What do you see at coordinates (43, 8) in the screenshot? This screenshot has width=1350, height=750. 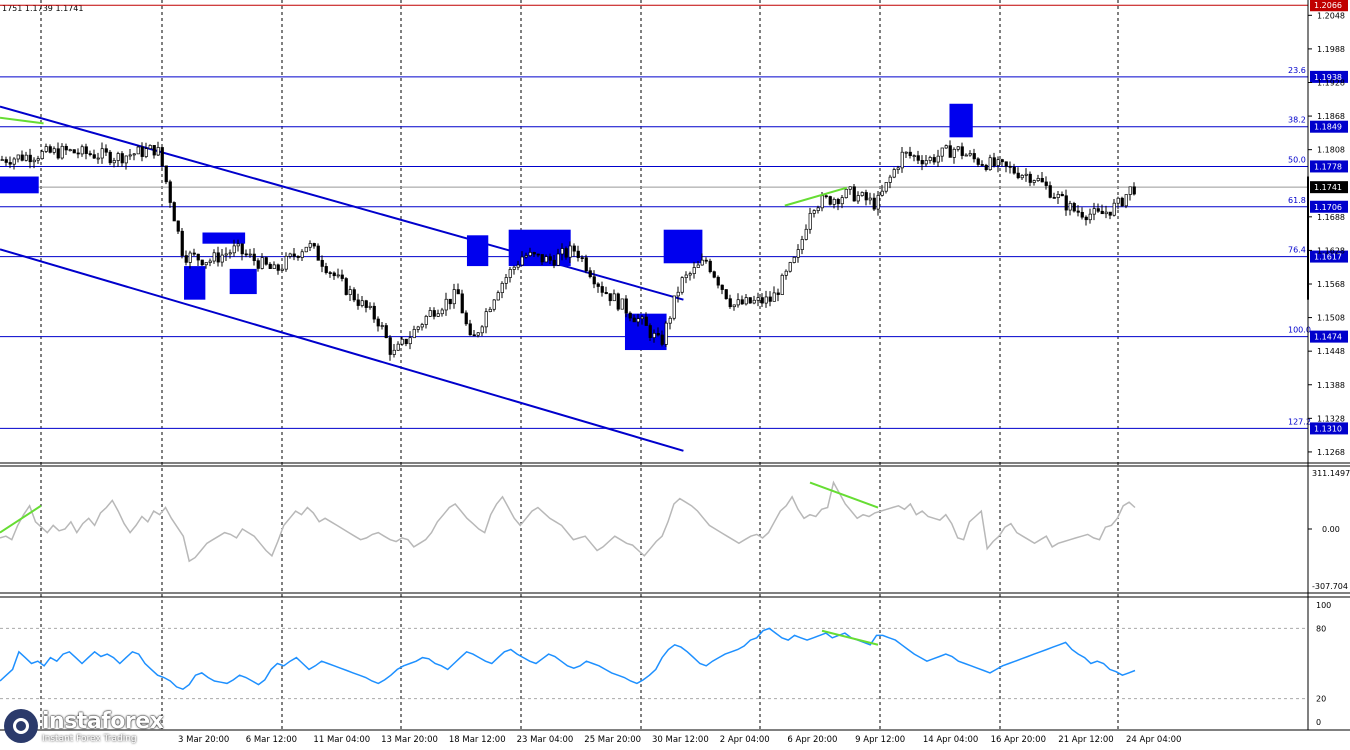 I see `ohlc-readout: 1751 1.1739 1.1741` at bounding box center [43, 8].